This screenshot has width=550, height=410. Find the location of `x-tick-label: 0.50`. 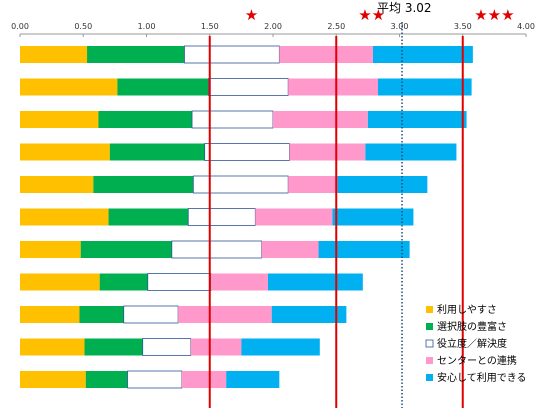

x-tick-label: 0.50 is located at coordinates (83, 26).